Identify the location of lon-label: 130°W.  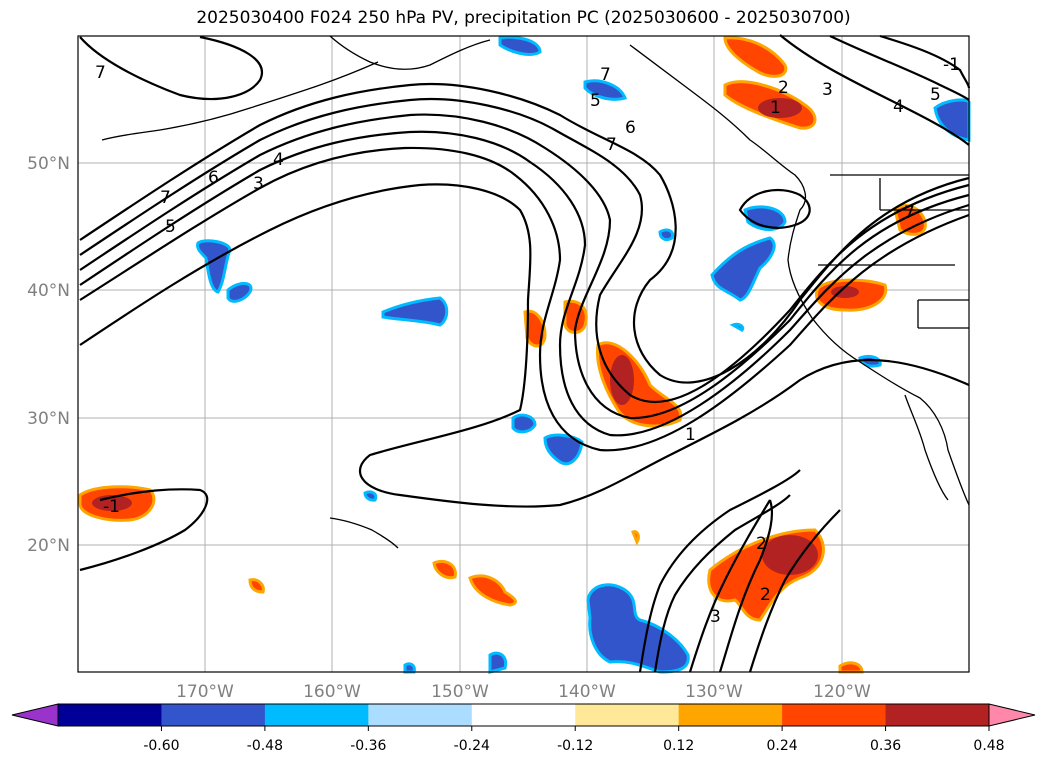
(714, 692).